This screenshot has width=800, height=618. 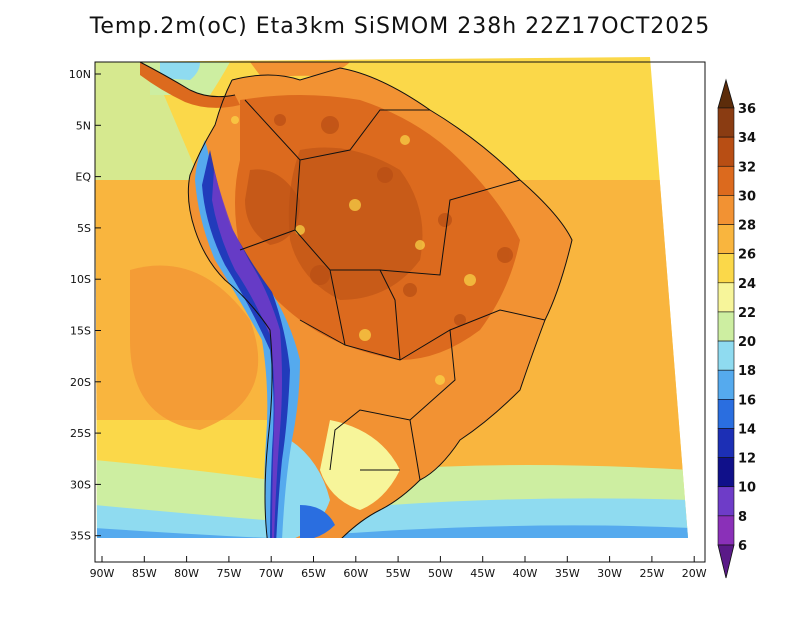 What do you see at coordinates (736, 328) in the screenshot?
I see `temperature-colorbar: 36 34 32 30 28 26 24 22 20 18 16 14 12 10 8 6` at bounding box center [736, 328].